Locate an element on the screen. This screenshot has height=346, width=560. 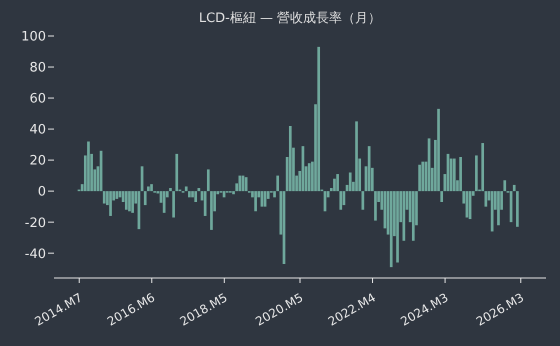
y-tick-label: 100 is located at coordinates (33, 37).